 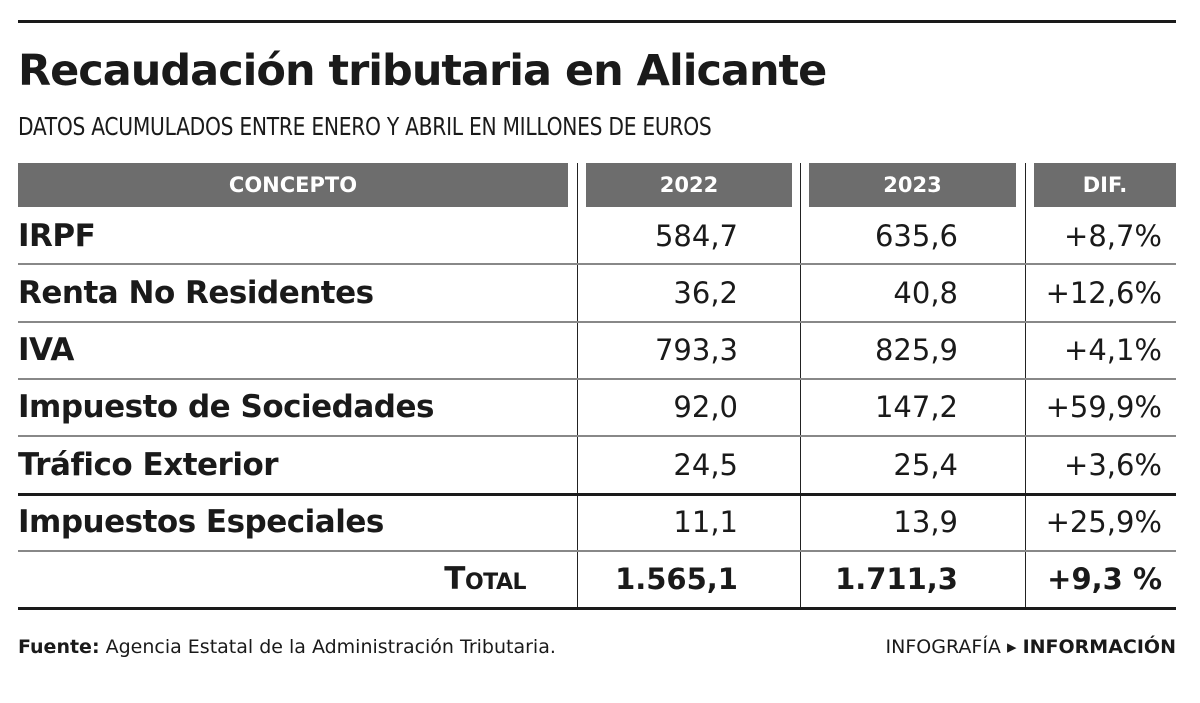 What do you see at coordinates (422, 71) in the screenshot?
I see `page-title: Recaudación tributaria en Alicante` at bounding box center [422, 71].